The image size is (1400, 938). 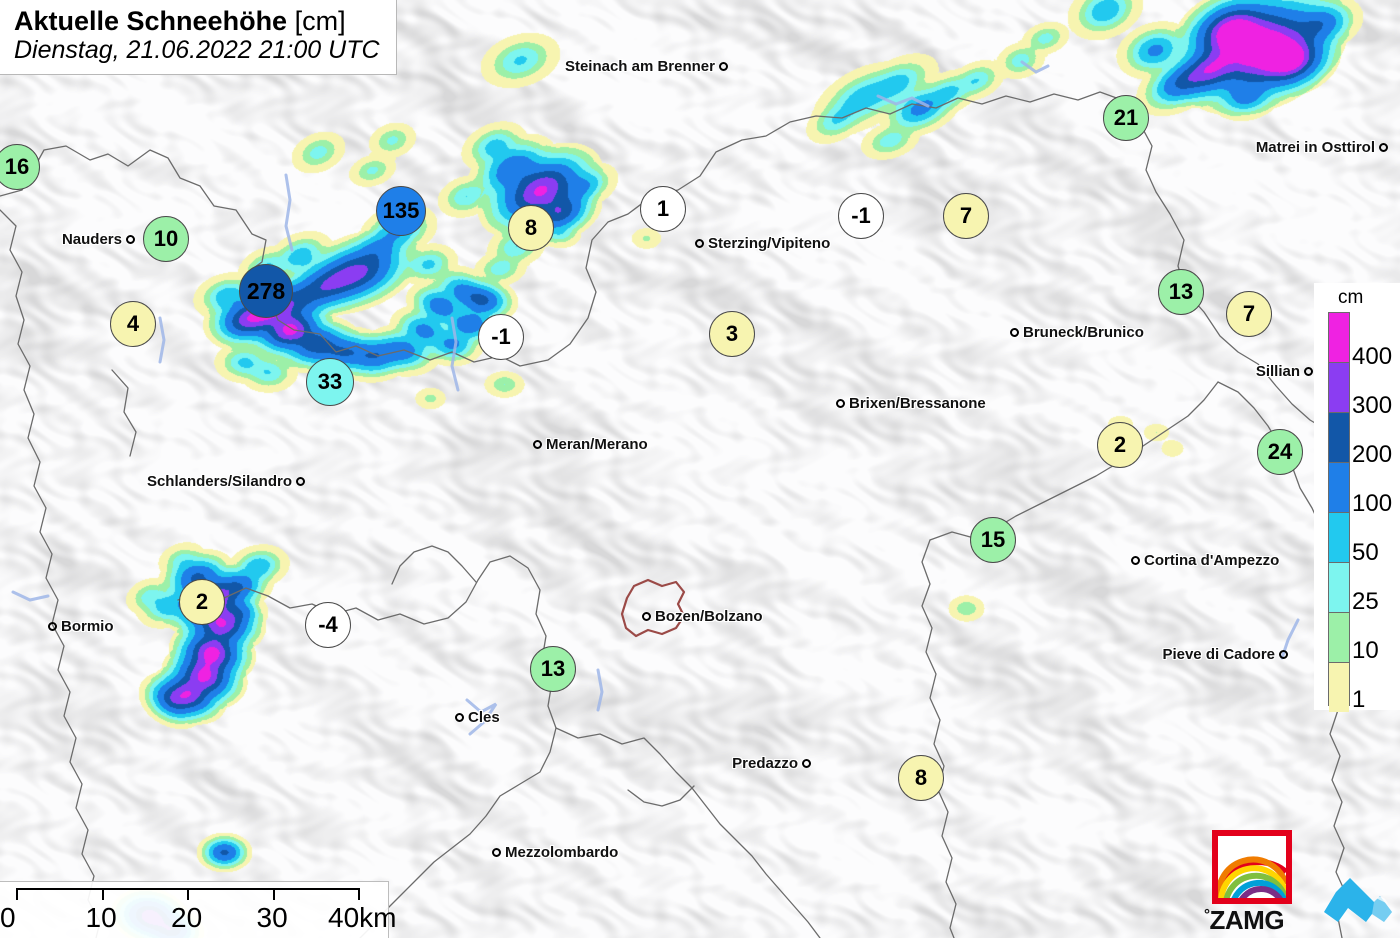 I want to click on city-name-text: Nauders, so click(x=91, y=239).